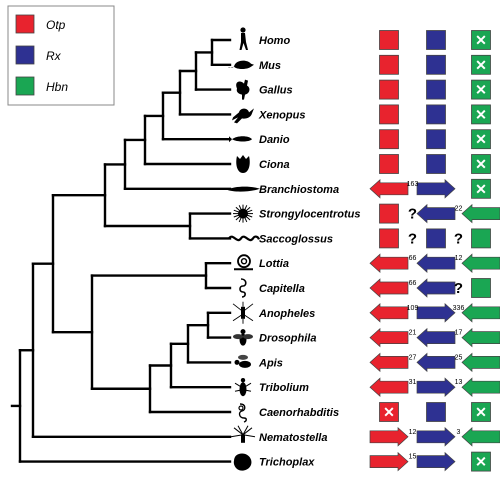 This screenshot has height=480, width=500. What do you see at coordinates (243, 89) in the screenshot?
I see `chicken-icon` at bounding box center [243, 89].